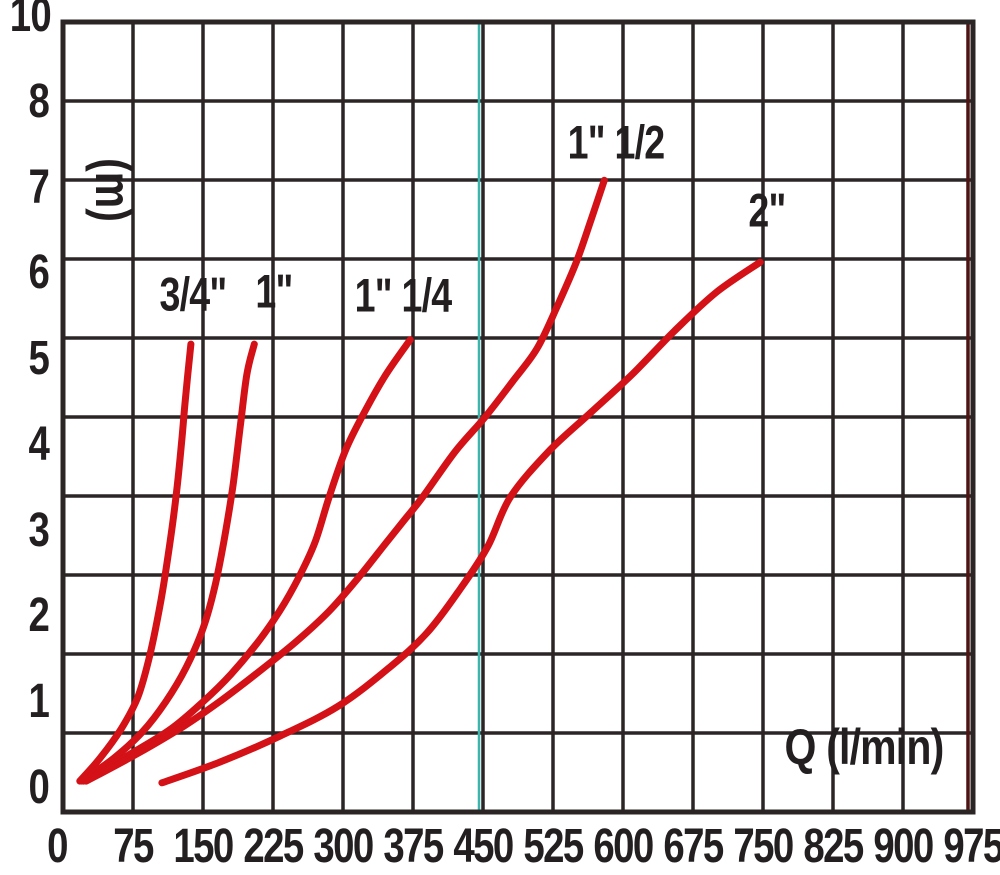 Image resolution: width=1000 pixels, height=875 pixels. What do you see at coordinates (343, 846) in the screenshot?
I see `x-tick-label: 300` at bounding box center [343, 846].